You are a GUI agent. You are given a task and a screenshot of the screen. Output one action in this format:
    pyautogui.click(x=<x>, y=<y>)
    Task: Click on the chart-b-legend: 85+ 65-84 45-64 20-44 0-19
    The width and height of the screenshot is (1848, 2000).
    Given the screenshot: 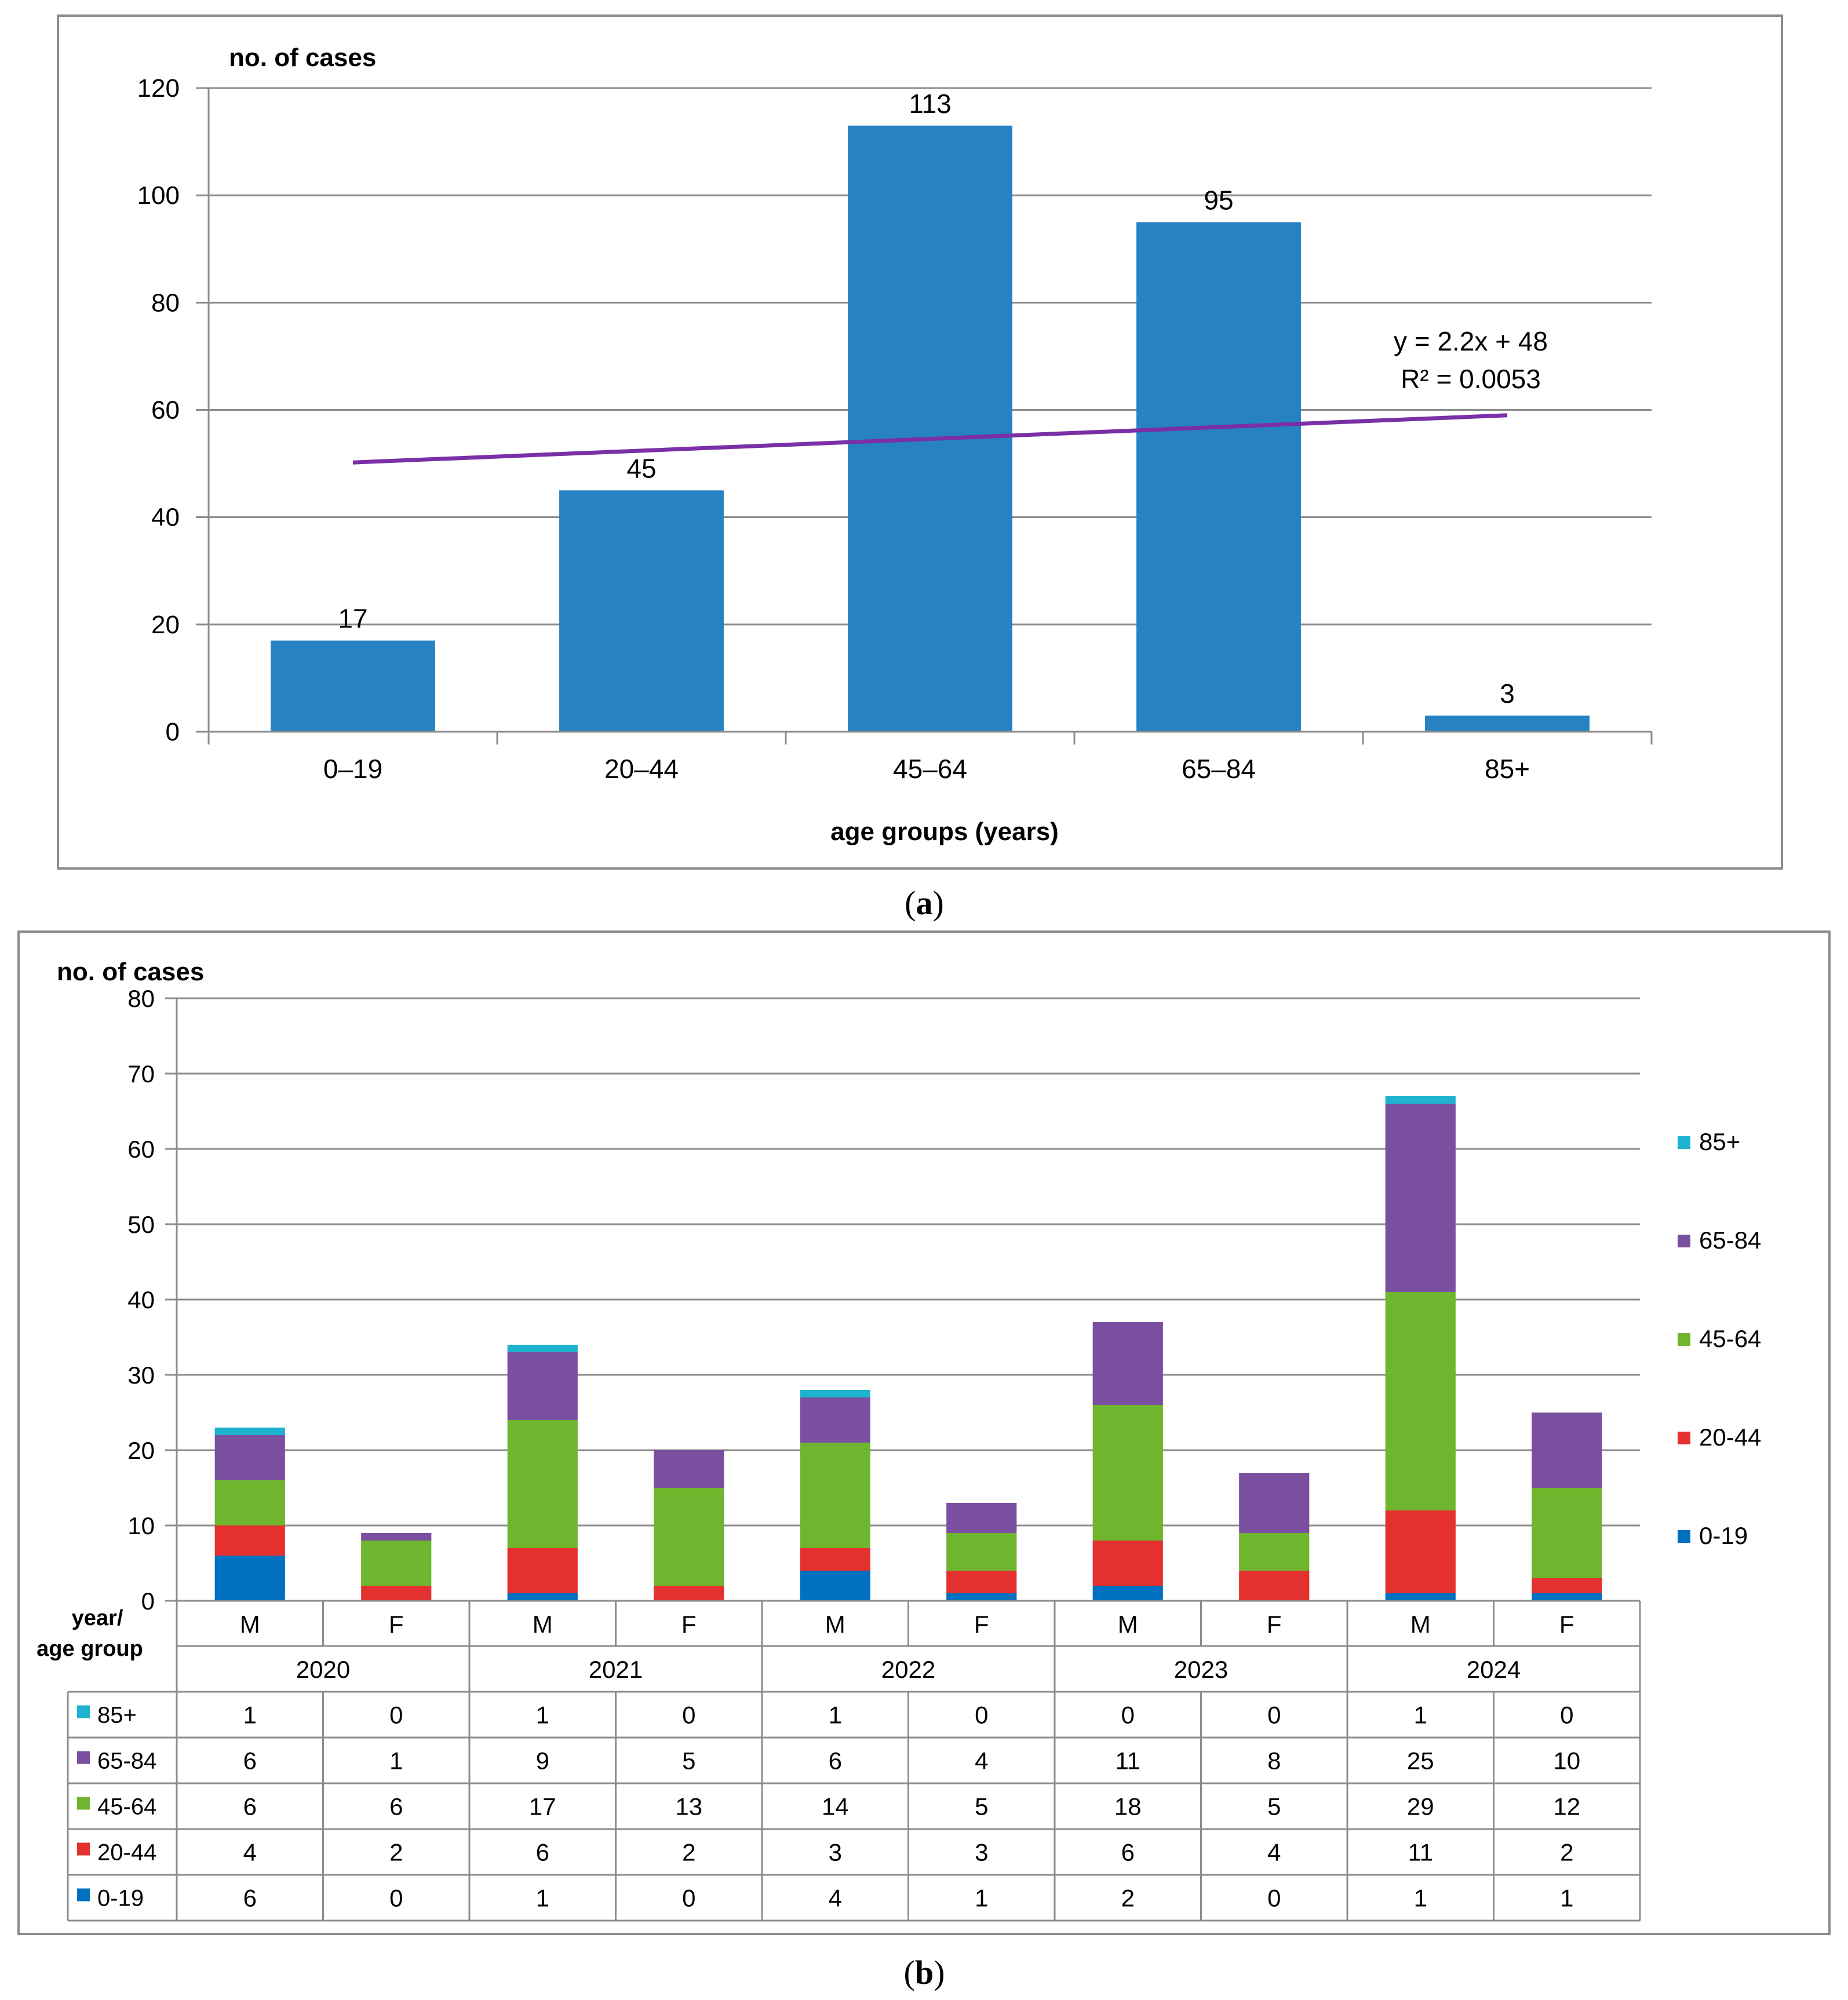 What is the action you would take?
    pyautogui.click(x=1719, y=1338)
    